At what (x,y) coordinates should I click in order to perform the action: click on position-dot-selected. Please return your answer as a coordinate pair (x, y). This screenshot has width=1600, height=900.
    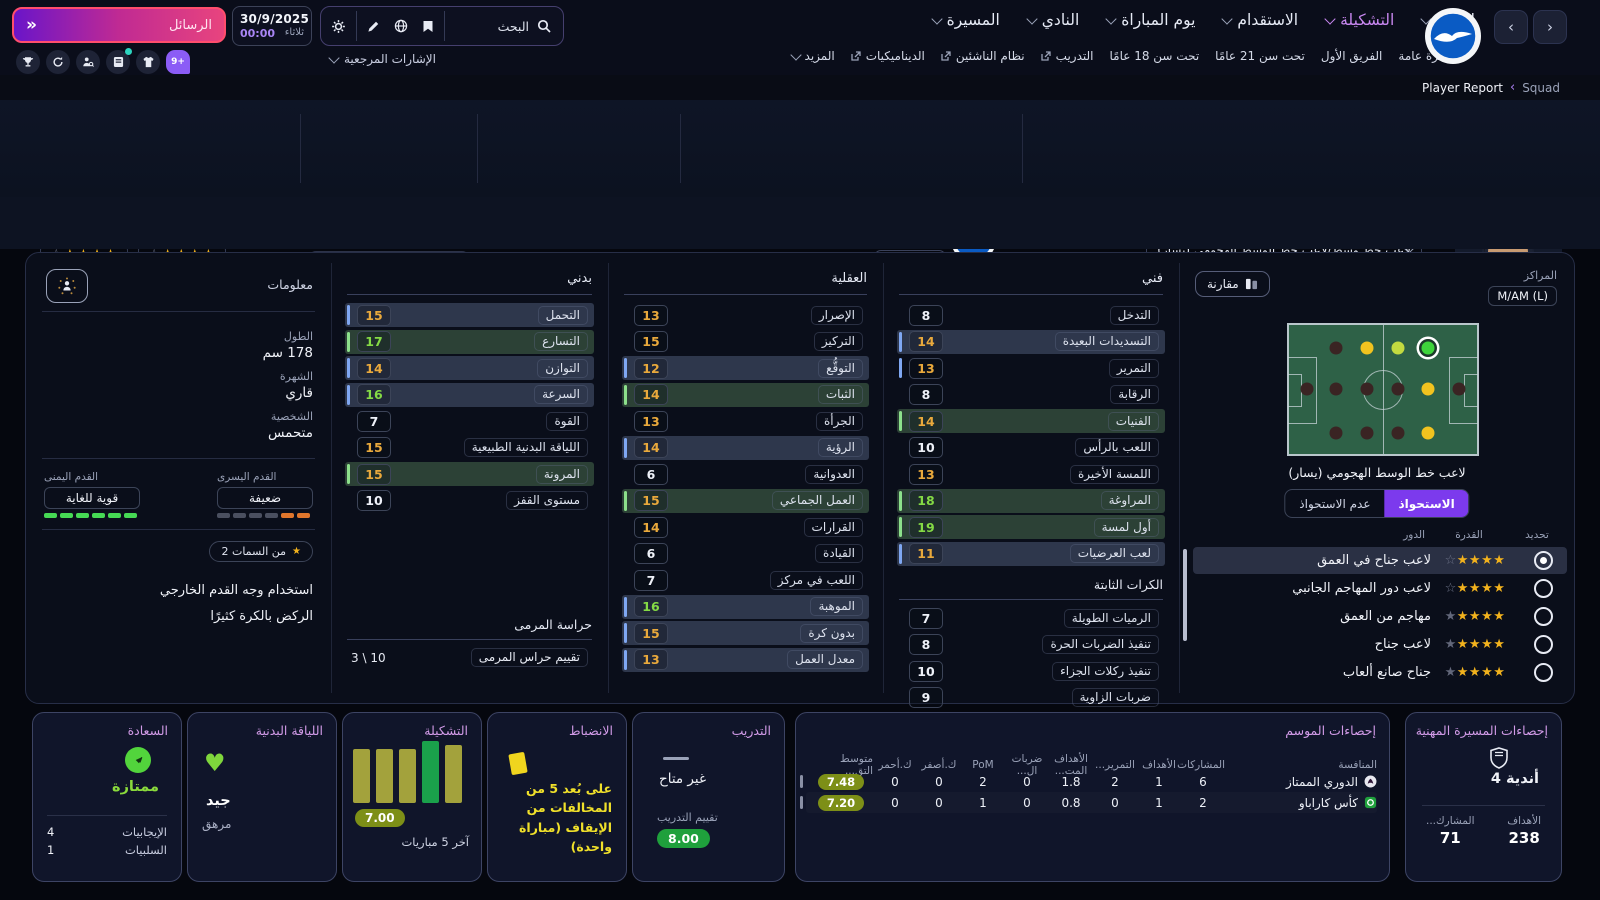
    Looking at the image, I should click on (1428, 348).